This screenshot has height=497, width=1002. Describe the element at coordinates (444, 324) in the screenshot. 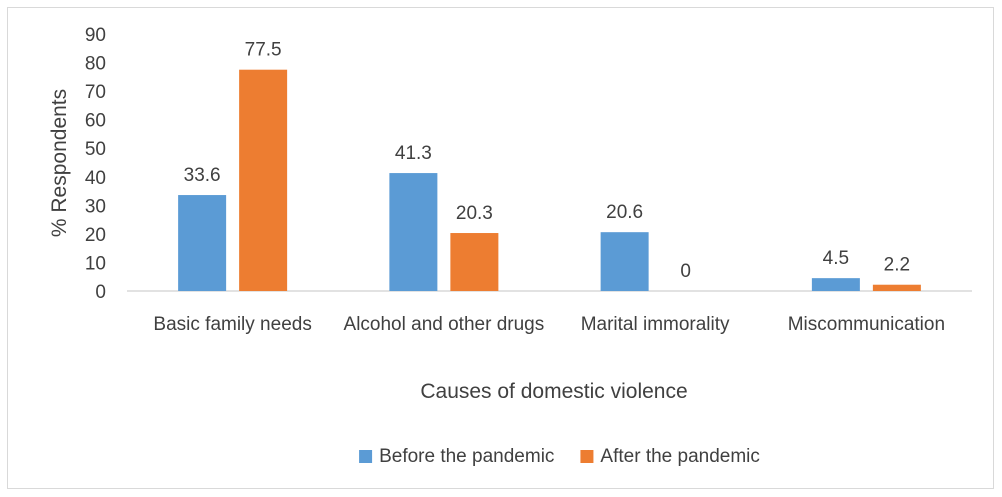

I see `category-label: Alcohol and other drugs` at that location.